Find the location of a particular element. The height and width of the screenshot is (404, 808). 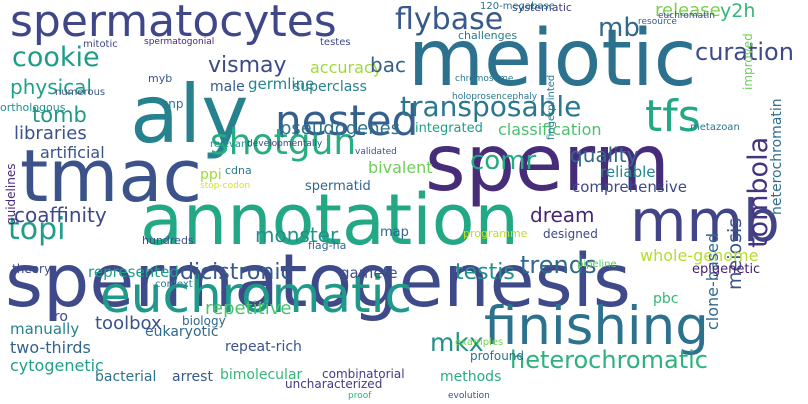

word: profound is located at coordinates (497, 356).